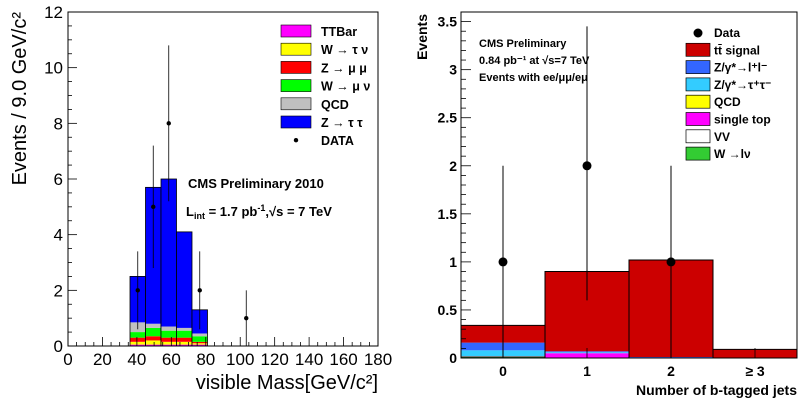 This screenshot has width=799, height=401. I want to click on x-tick-label: 120, so click(274, 359).